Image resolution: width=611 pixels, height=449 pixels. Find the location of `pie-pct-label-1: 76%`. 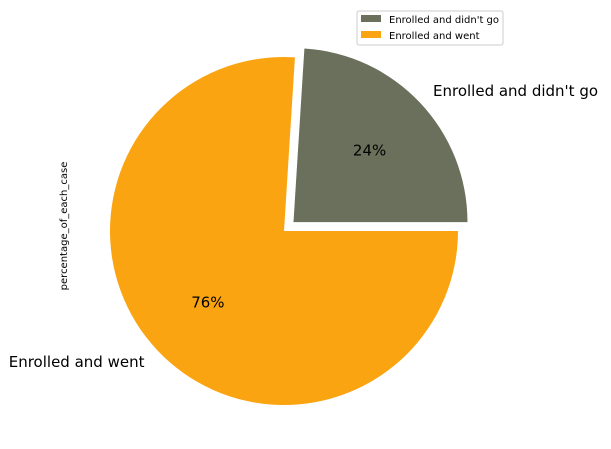

pie-pct-label-1: 76% is located at coordinates (207, 302).